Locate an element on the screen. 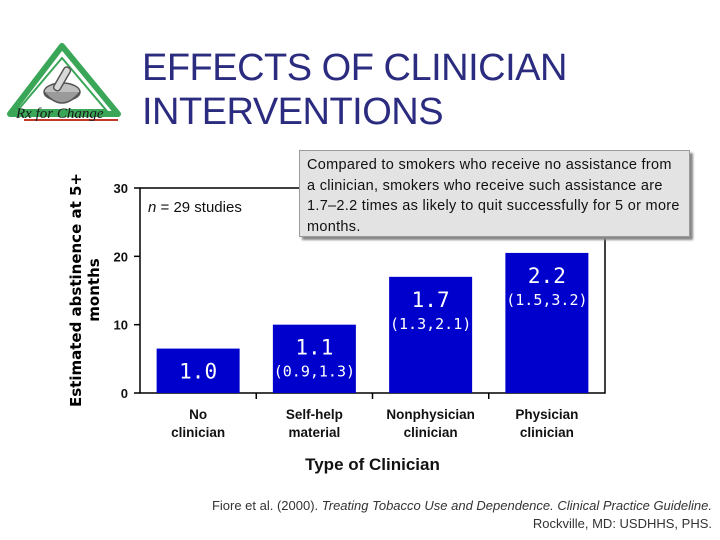 The width and height of the screenshot is (720, 540). ci-label-3: (1.3,2.1) is located at coordinates (430, 324).